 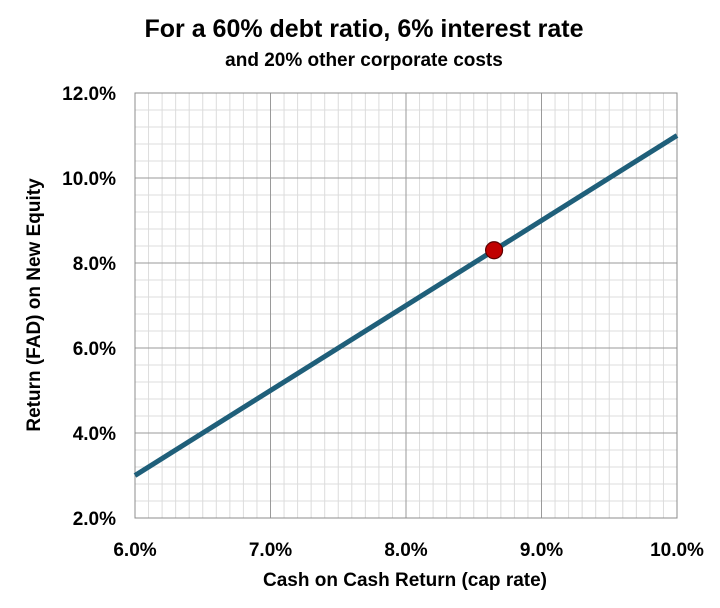 What do you see at coordinates (94, 264) in the screenshot?
I see `y-tick-label: 8.0%` at bounding box center [94, 264].